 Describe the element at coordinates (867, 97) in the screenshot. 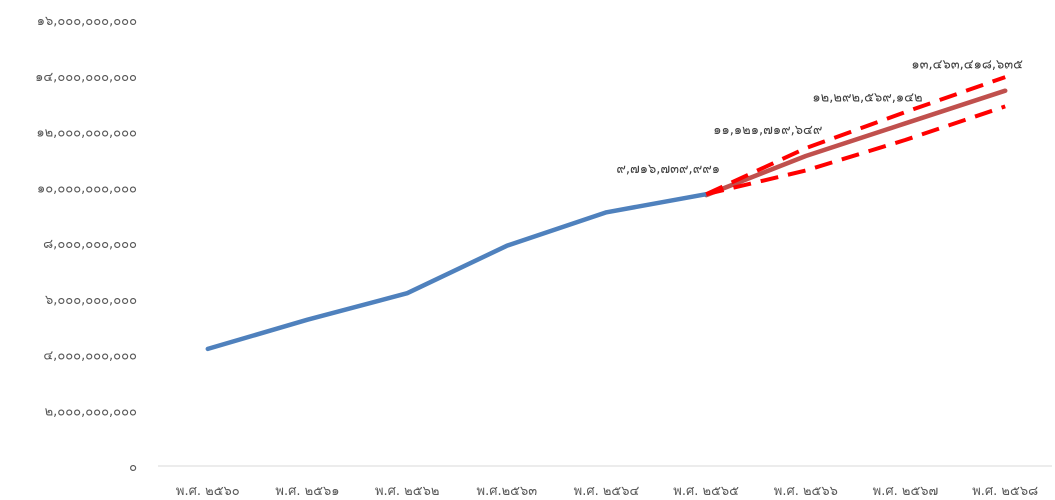

I see `data-label: ๑๒,๒๙๒,๕๖๙,๑๔๒` at that location.